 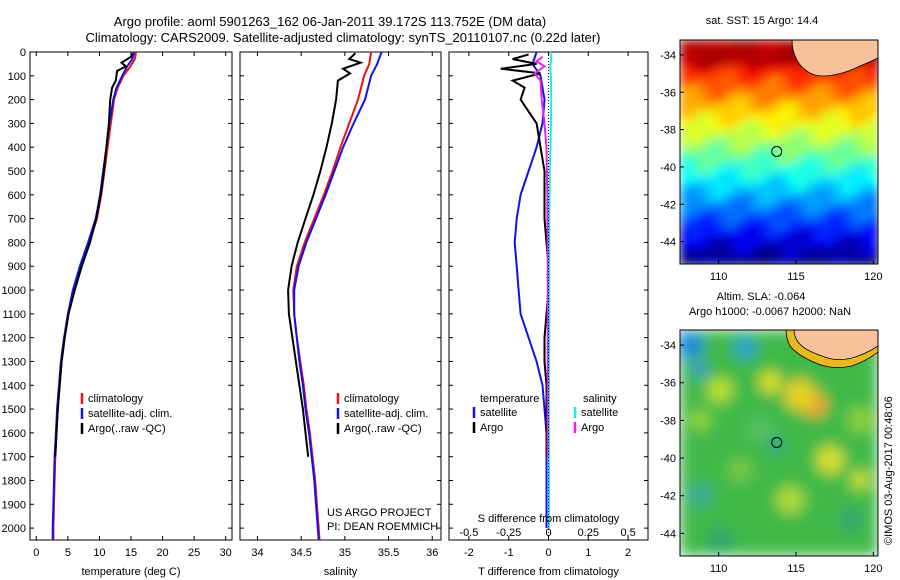 I want to click on x-tick-label: 1, so click(x=588, y=553).